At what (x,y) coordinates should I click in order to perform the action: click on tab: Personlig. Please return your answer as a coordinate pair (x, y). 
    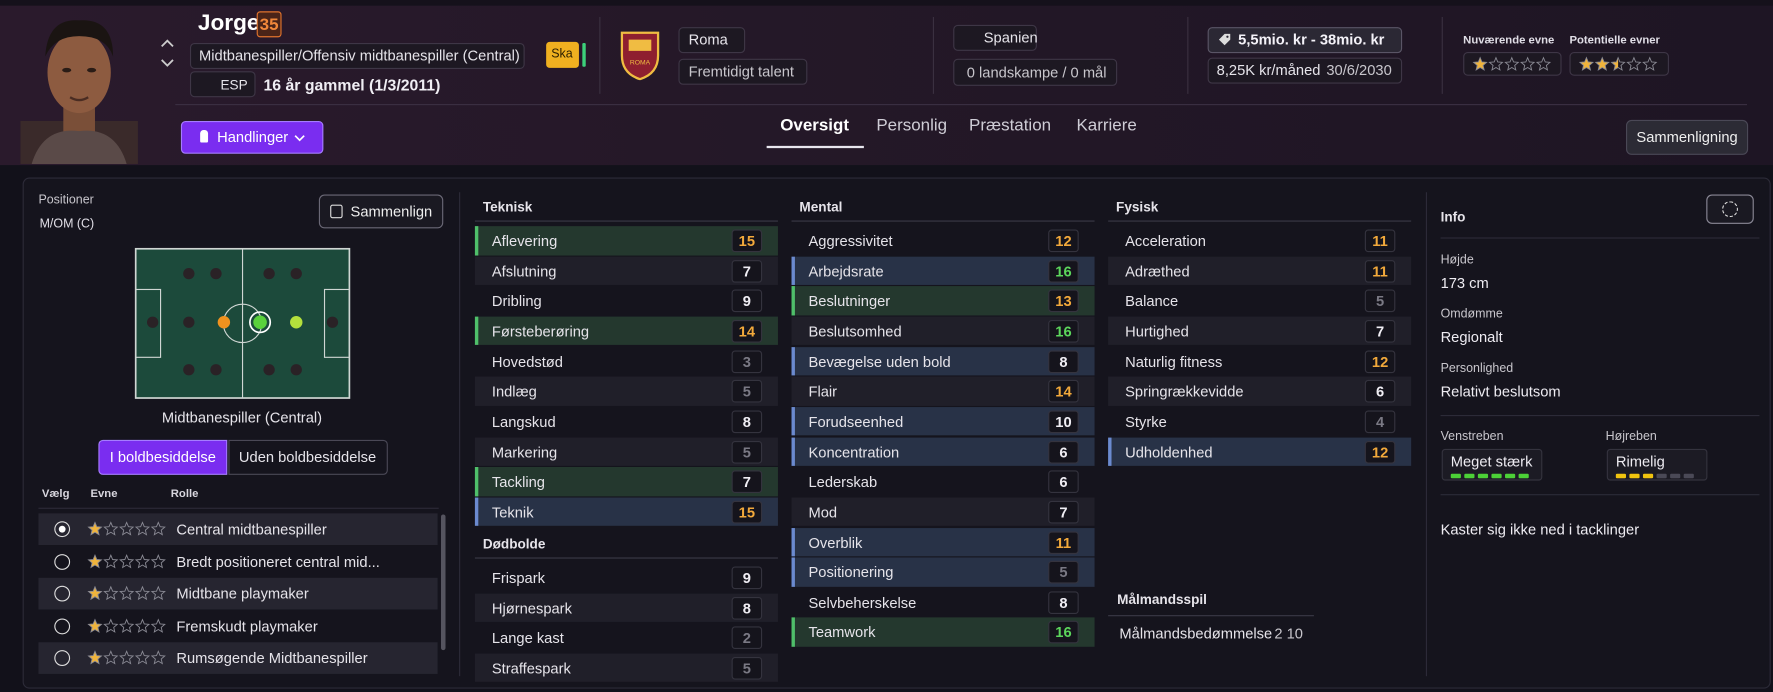
    Looking at the image, I should click on (912, 125).